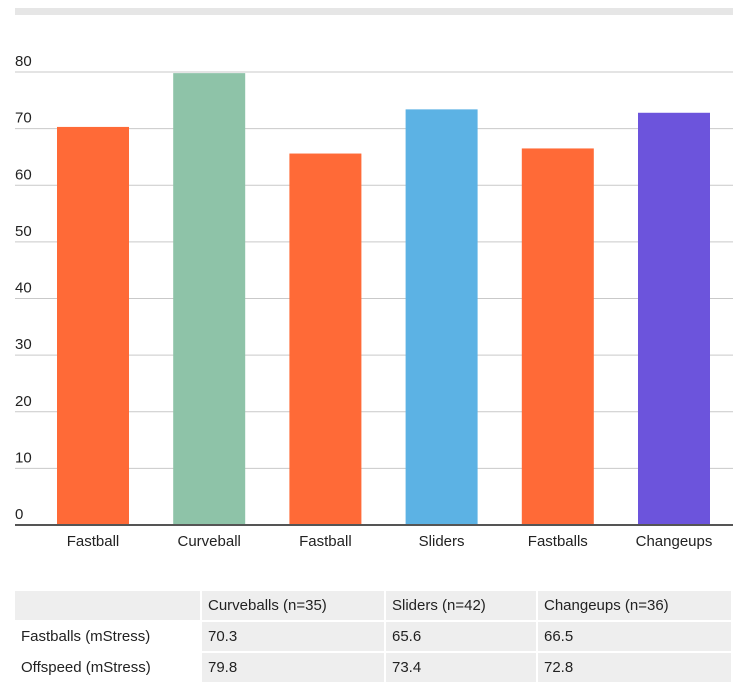 This screenshot has height=693, width=747. I want to click on table-header-empty, so click(107, 605).